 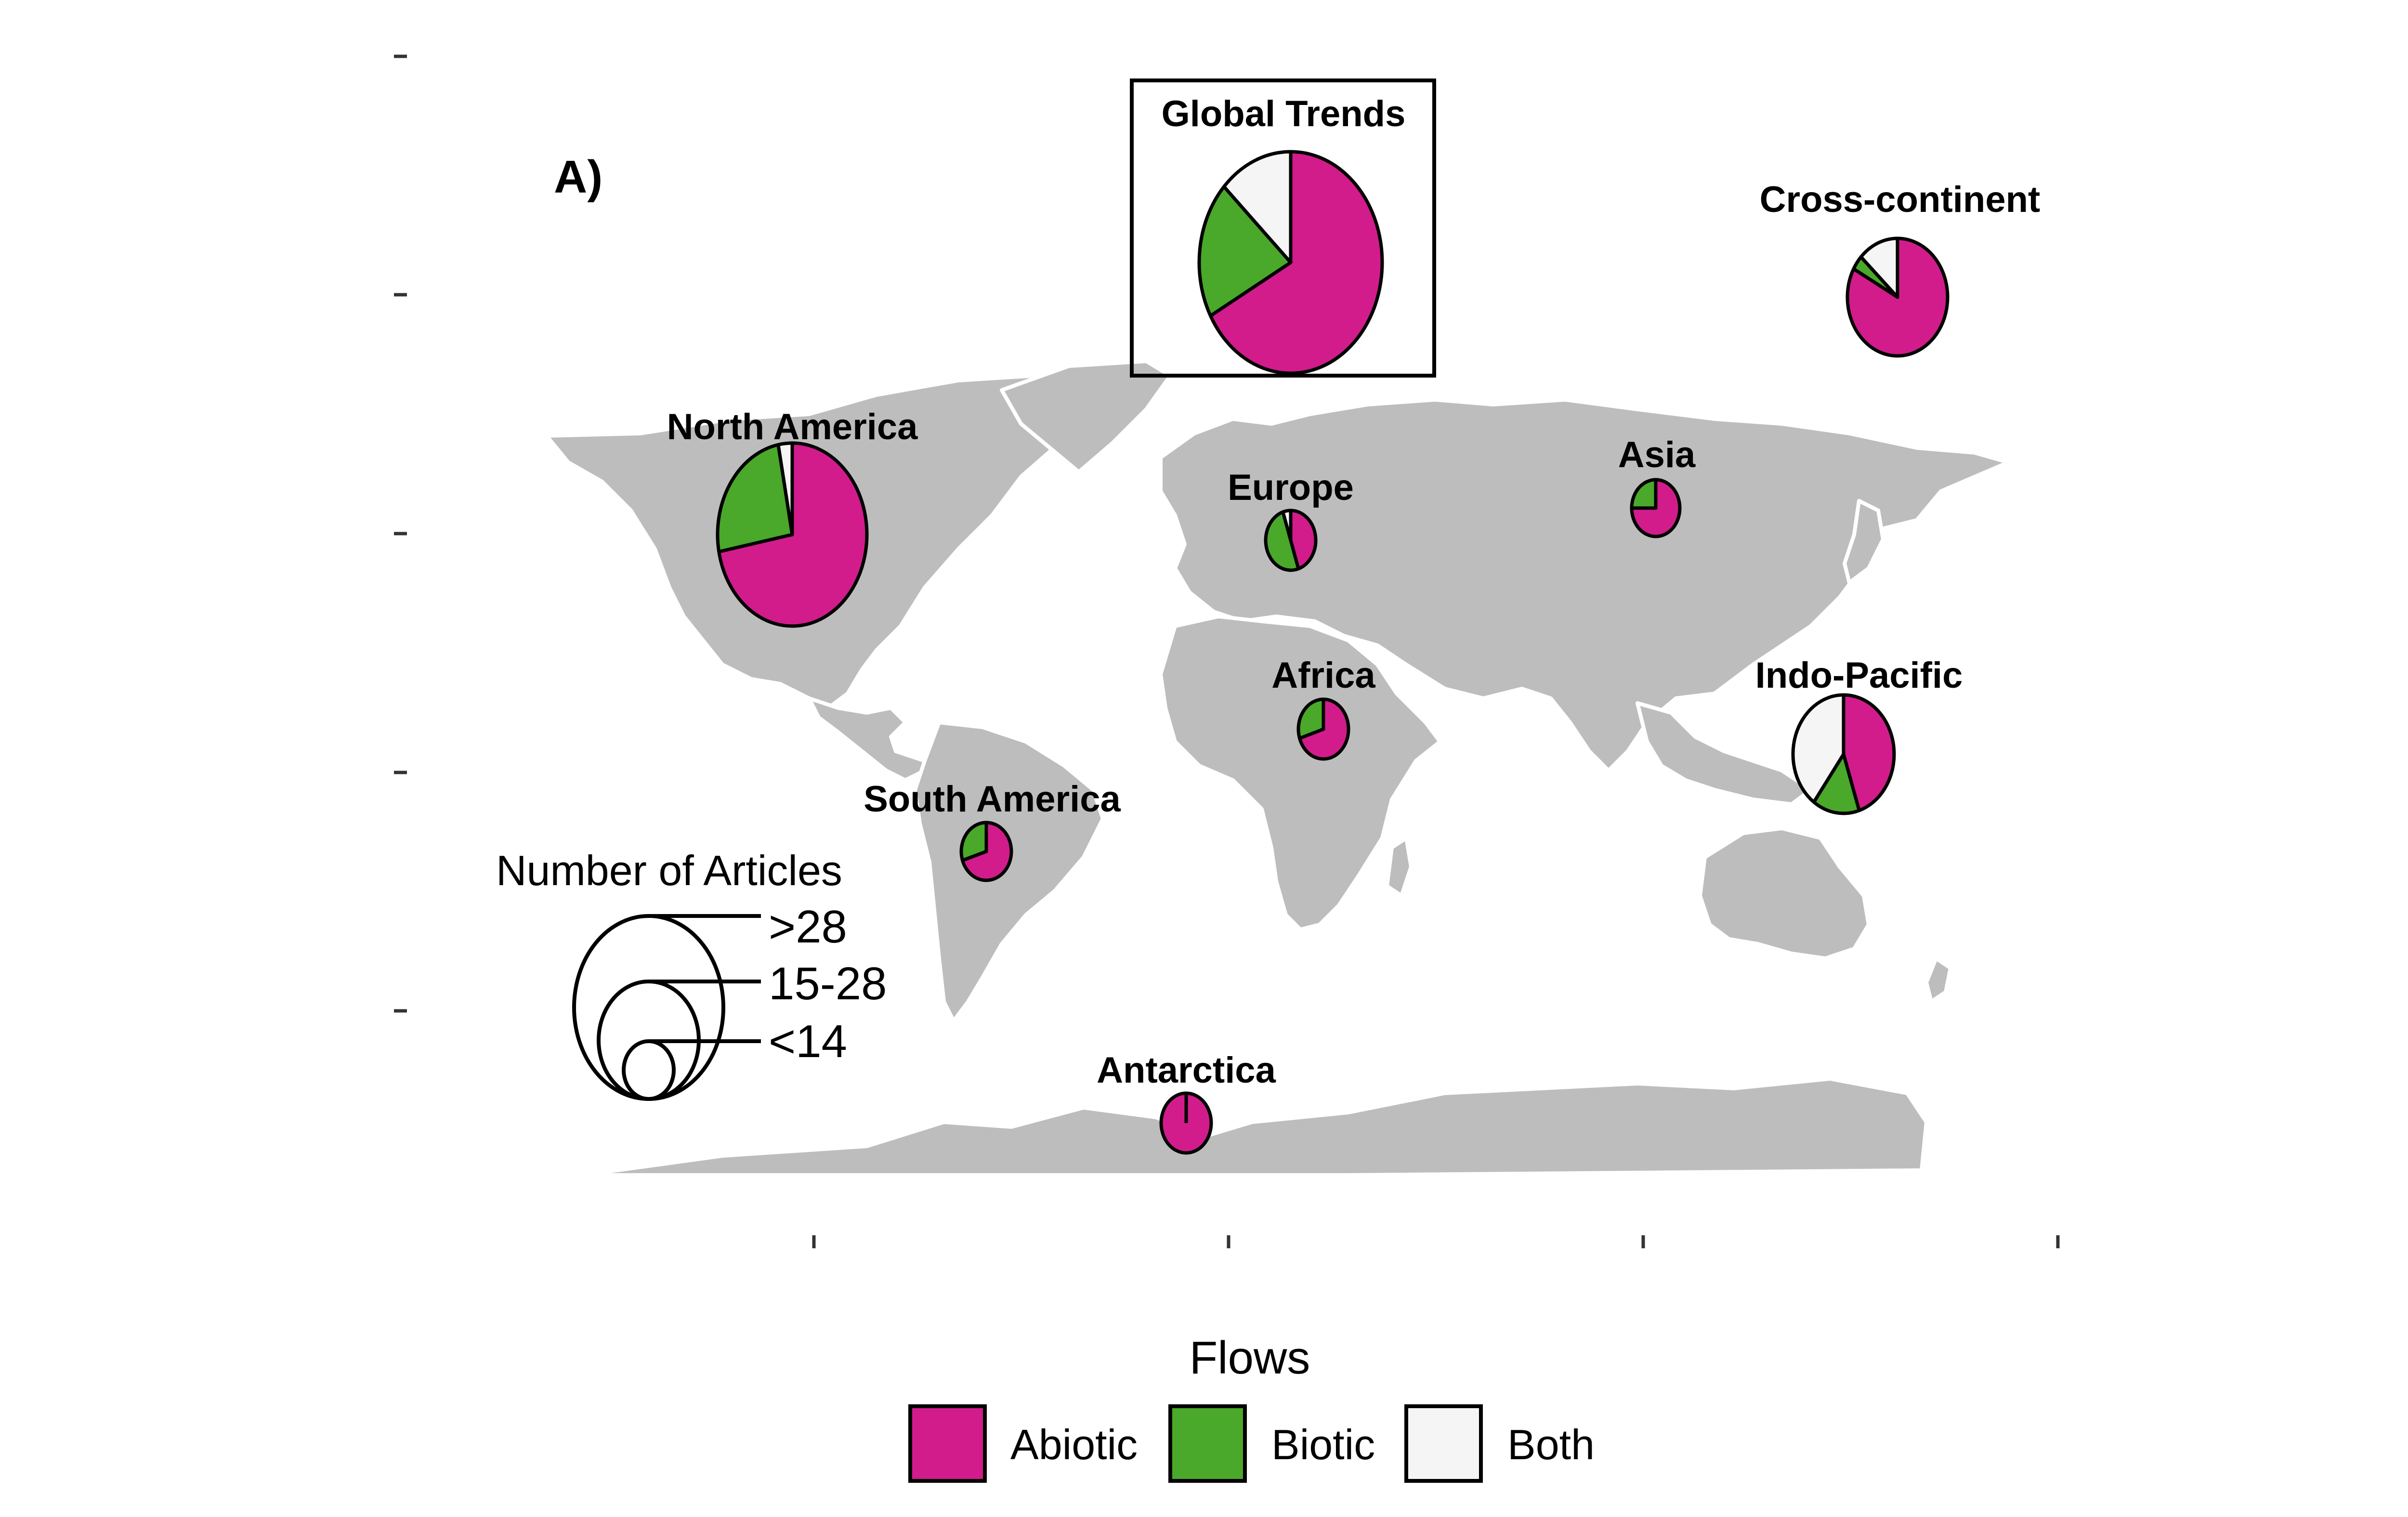 What do you see at coordinates (1584, 585) in the screenshot?
I see `land-eurasia` at bounding box center [1584, 585].